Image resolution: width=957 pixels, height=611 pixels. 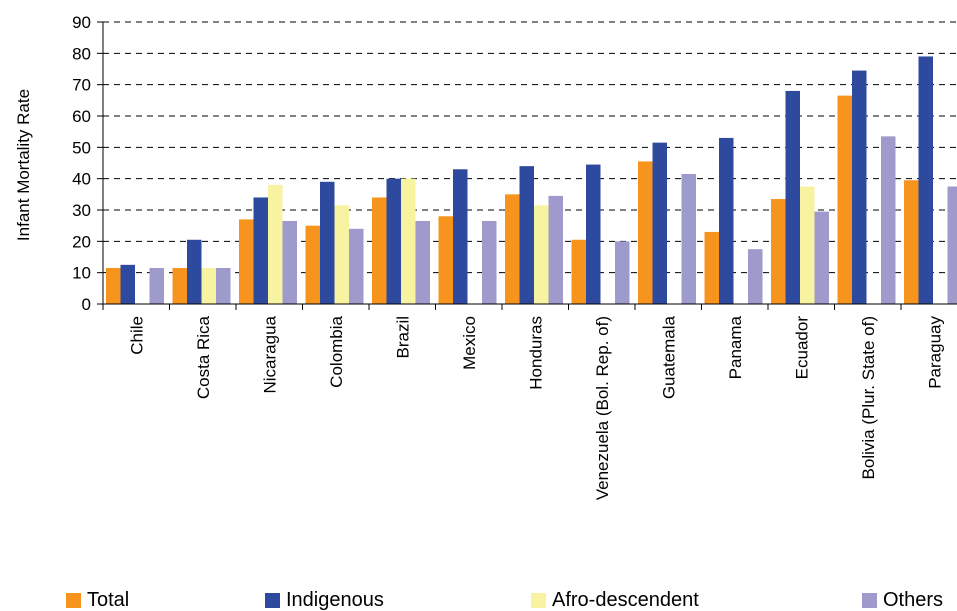 I want to click on legend-swatch-indigenous, so click(x=272, y=600).